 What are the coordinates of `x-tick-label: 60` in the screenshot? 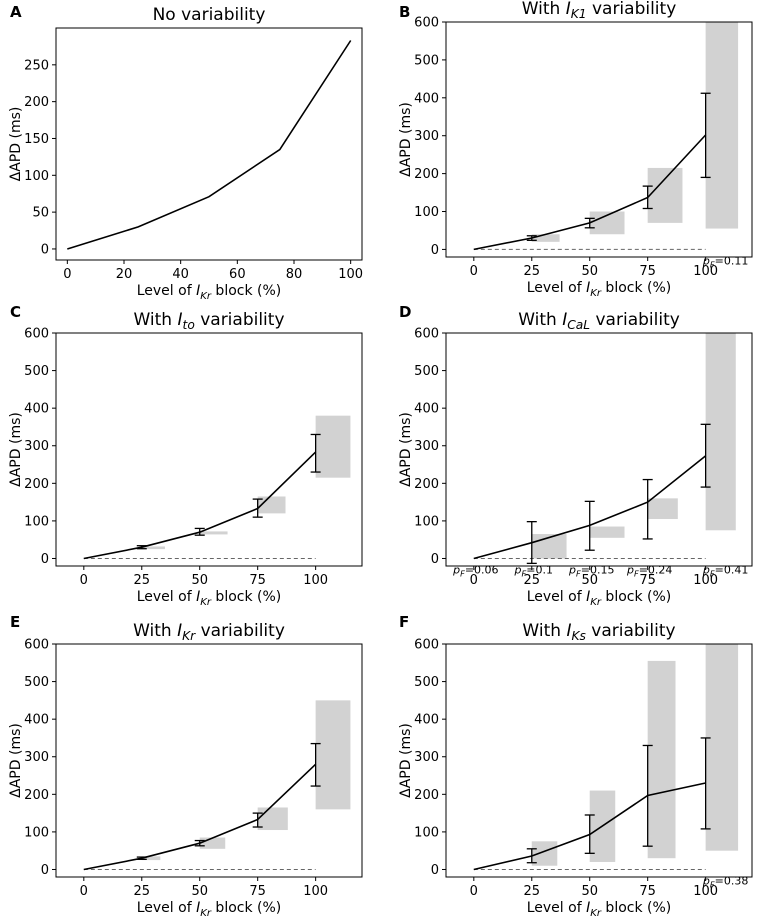 It's located at (237, 274).